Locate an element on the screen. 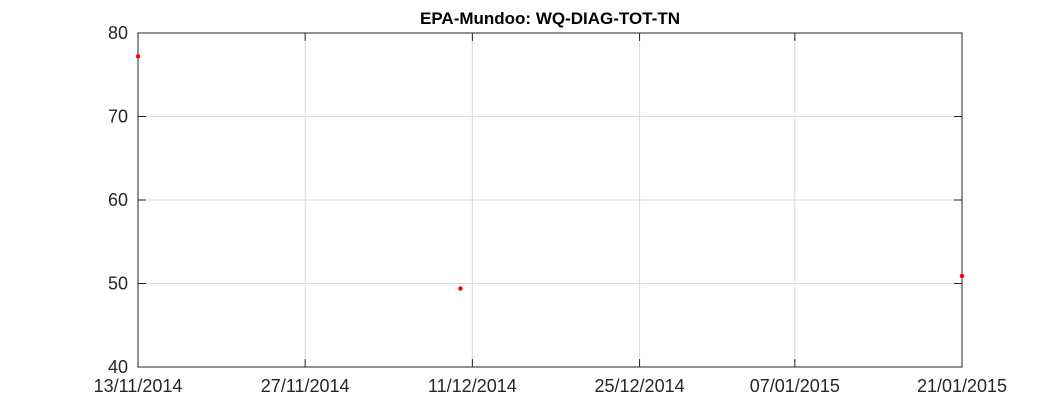 The width and height of the screenshot is (1063, 413). x-tick-label: 27/11/2014 is located at coordinates (305, 386).